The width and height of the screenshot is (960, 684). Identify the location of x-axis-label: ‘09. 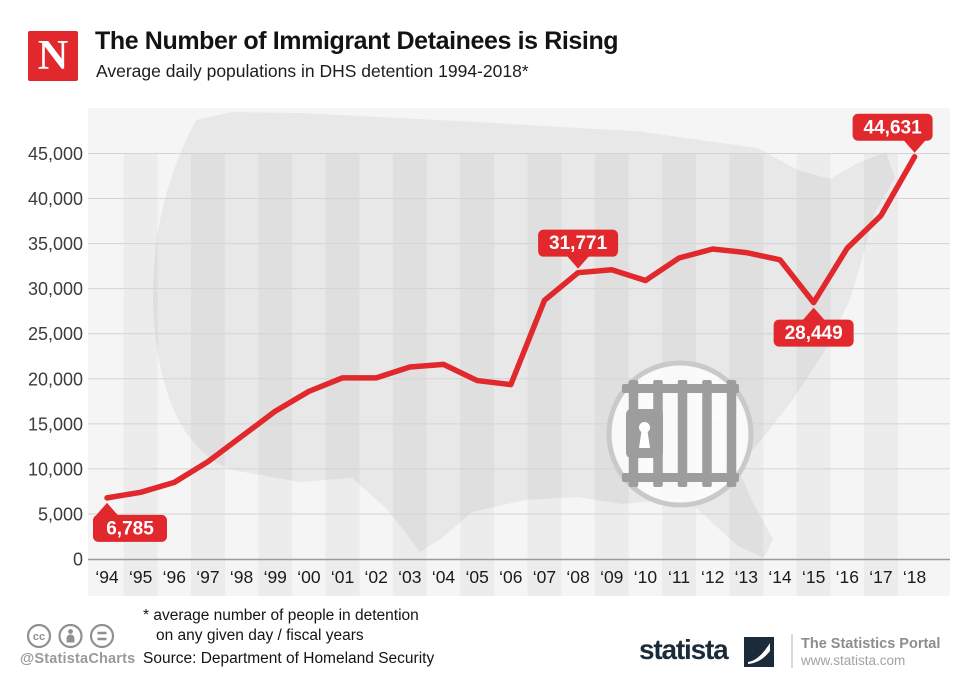
(611, 577).